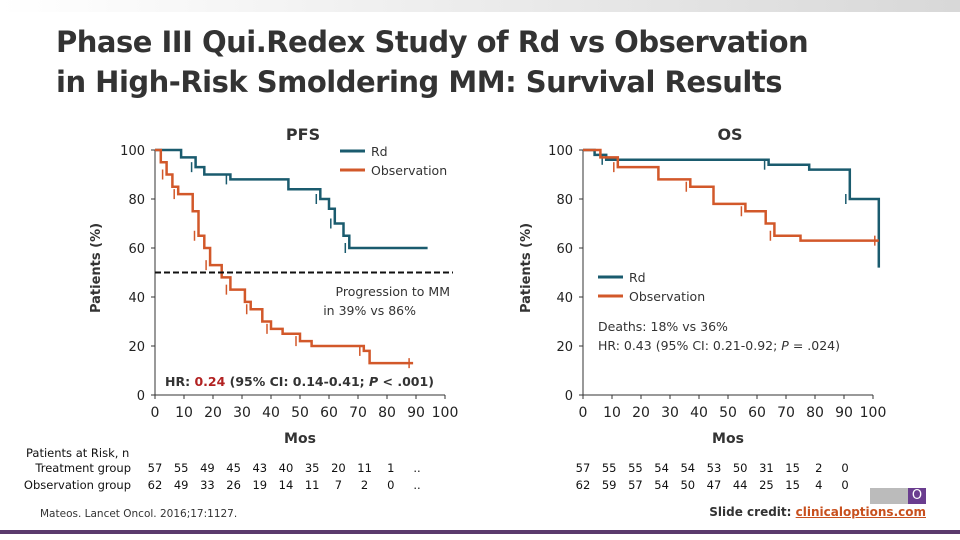  I want to click on risk-cell: 43, so click(260, 468).